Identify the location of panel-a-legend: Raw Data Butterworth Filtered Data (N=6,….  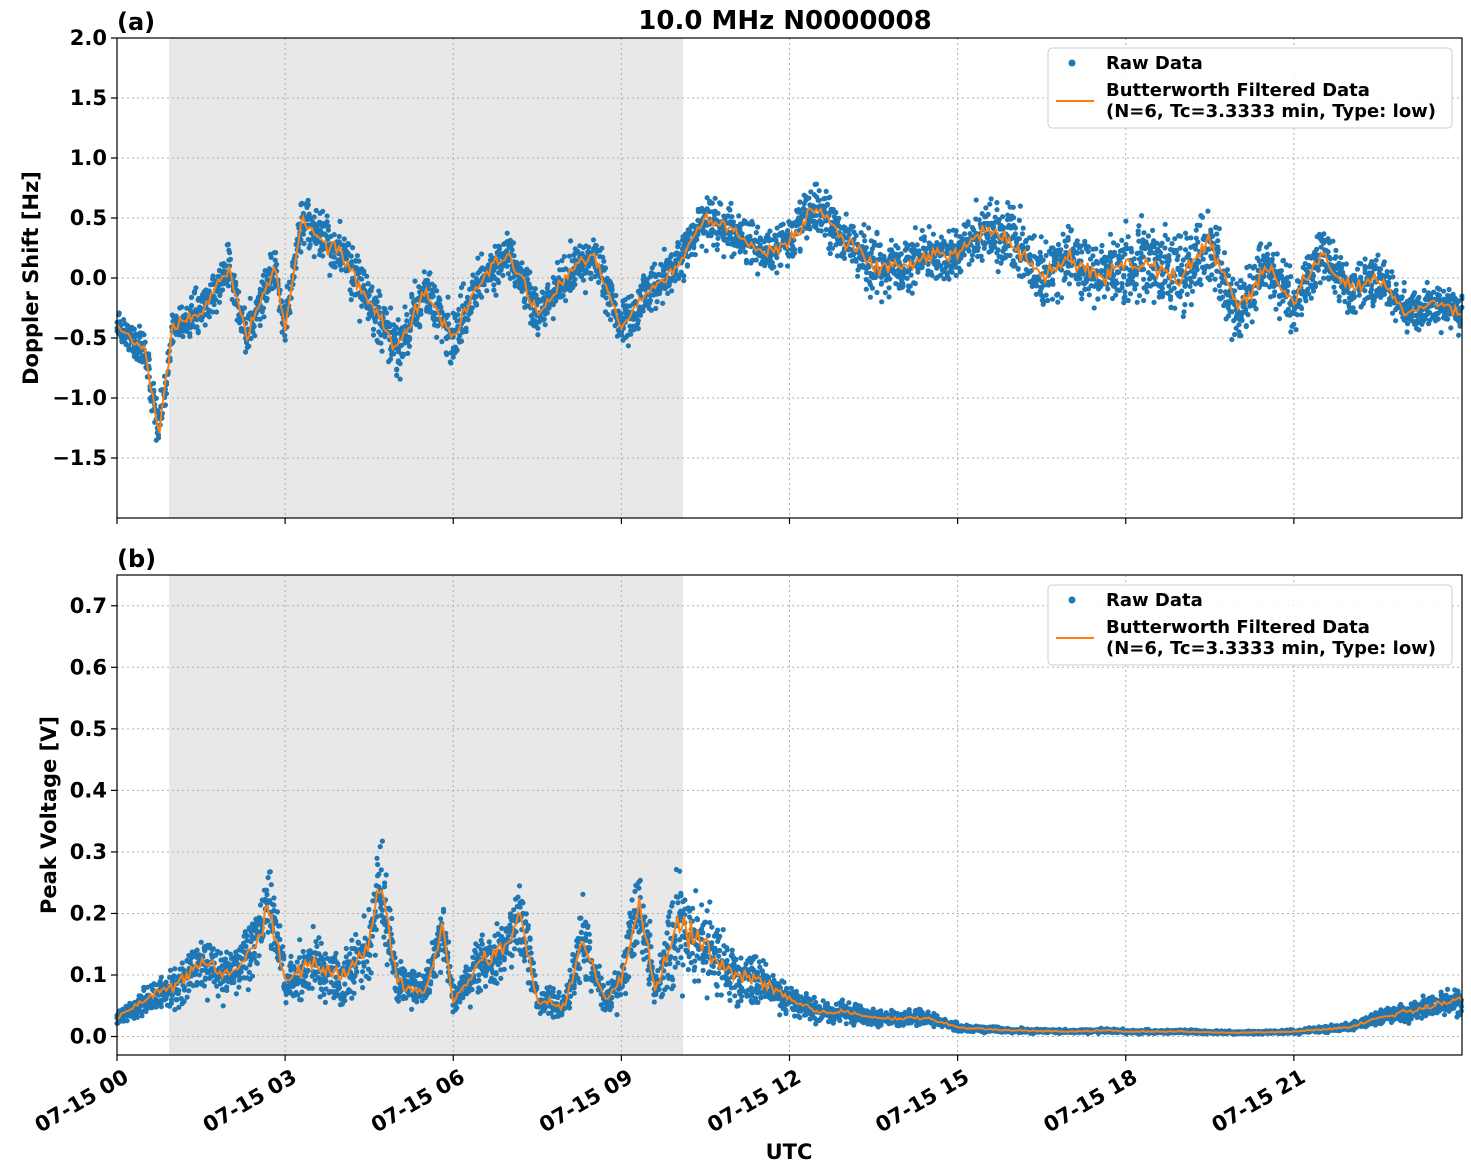
(1250, 88).